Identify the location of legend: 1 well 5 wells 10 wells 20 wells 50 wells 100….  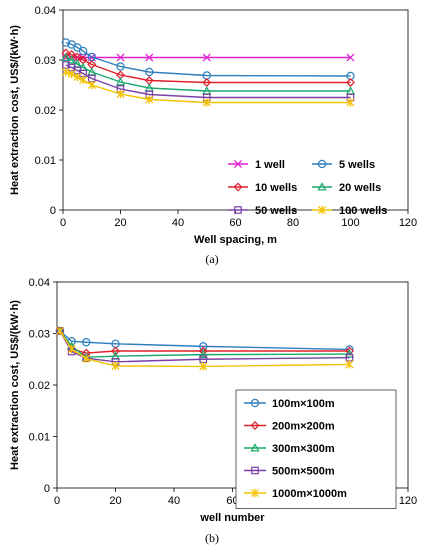
(307, 188).